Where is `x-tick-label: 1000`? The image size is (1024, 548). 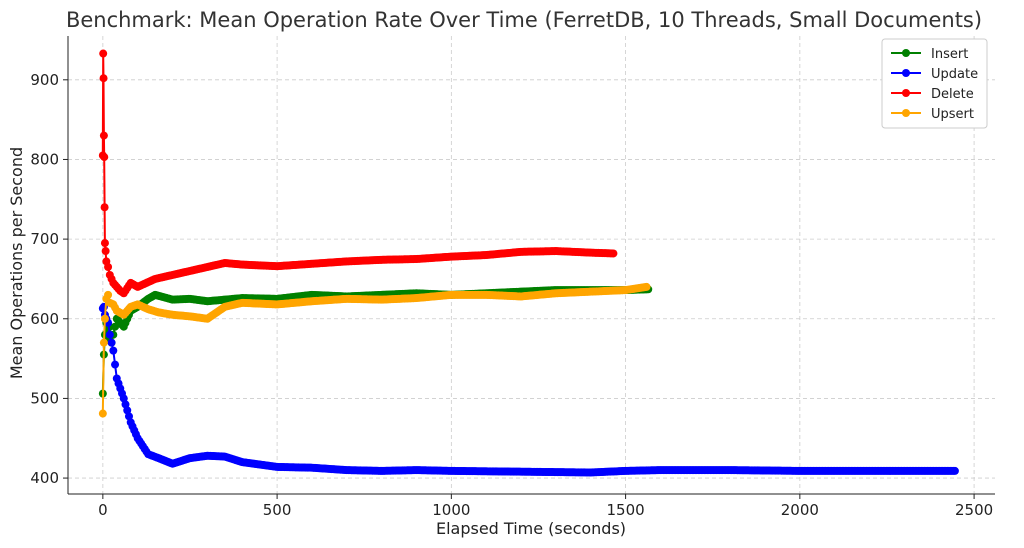
x-tick-label: 1000 is located at coordinates (451, 510).